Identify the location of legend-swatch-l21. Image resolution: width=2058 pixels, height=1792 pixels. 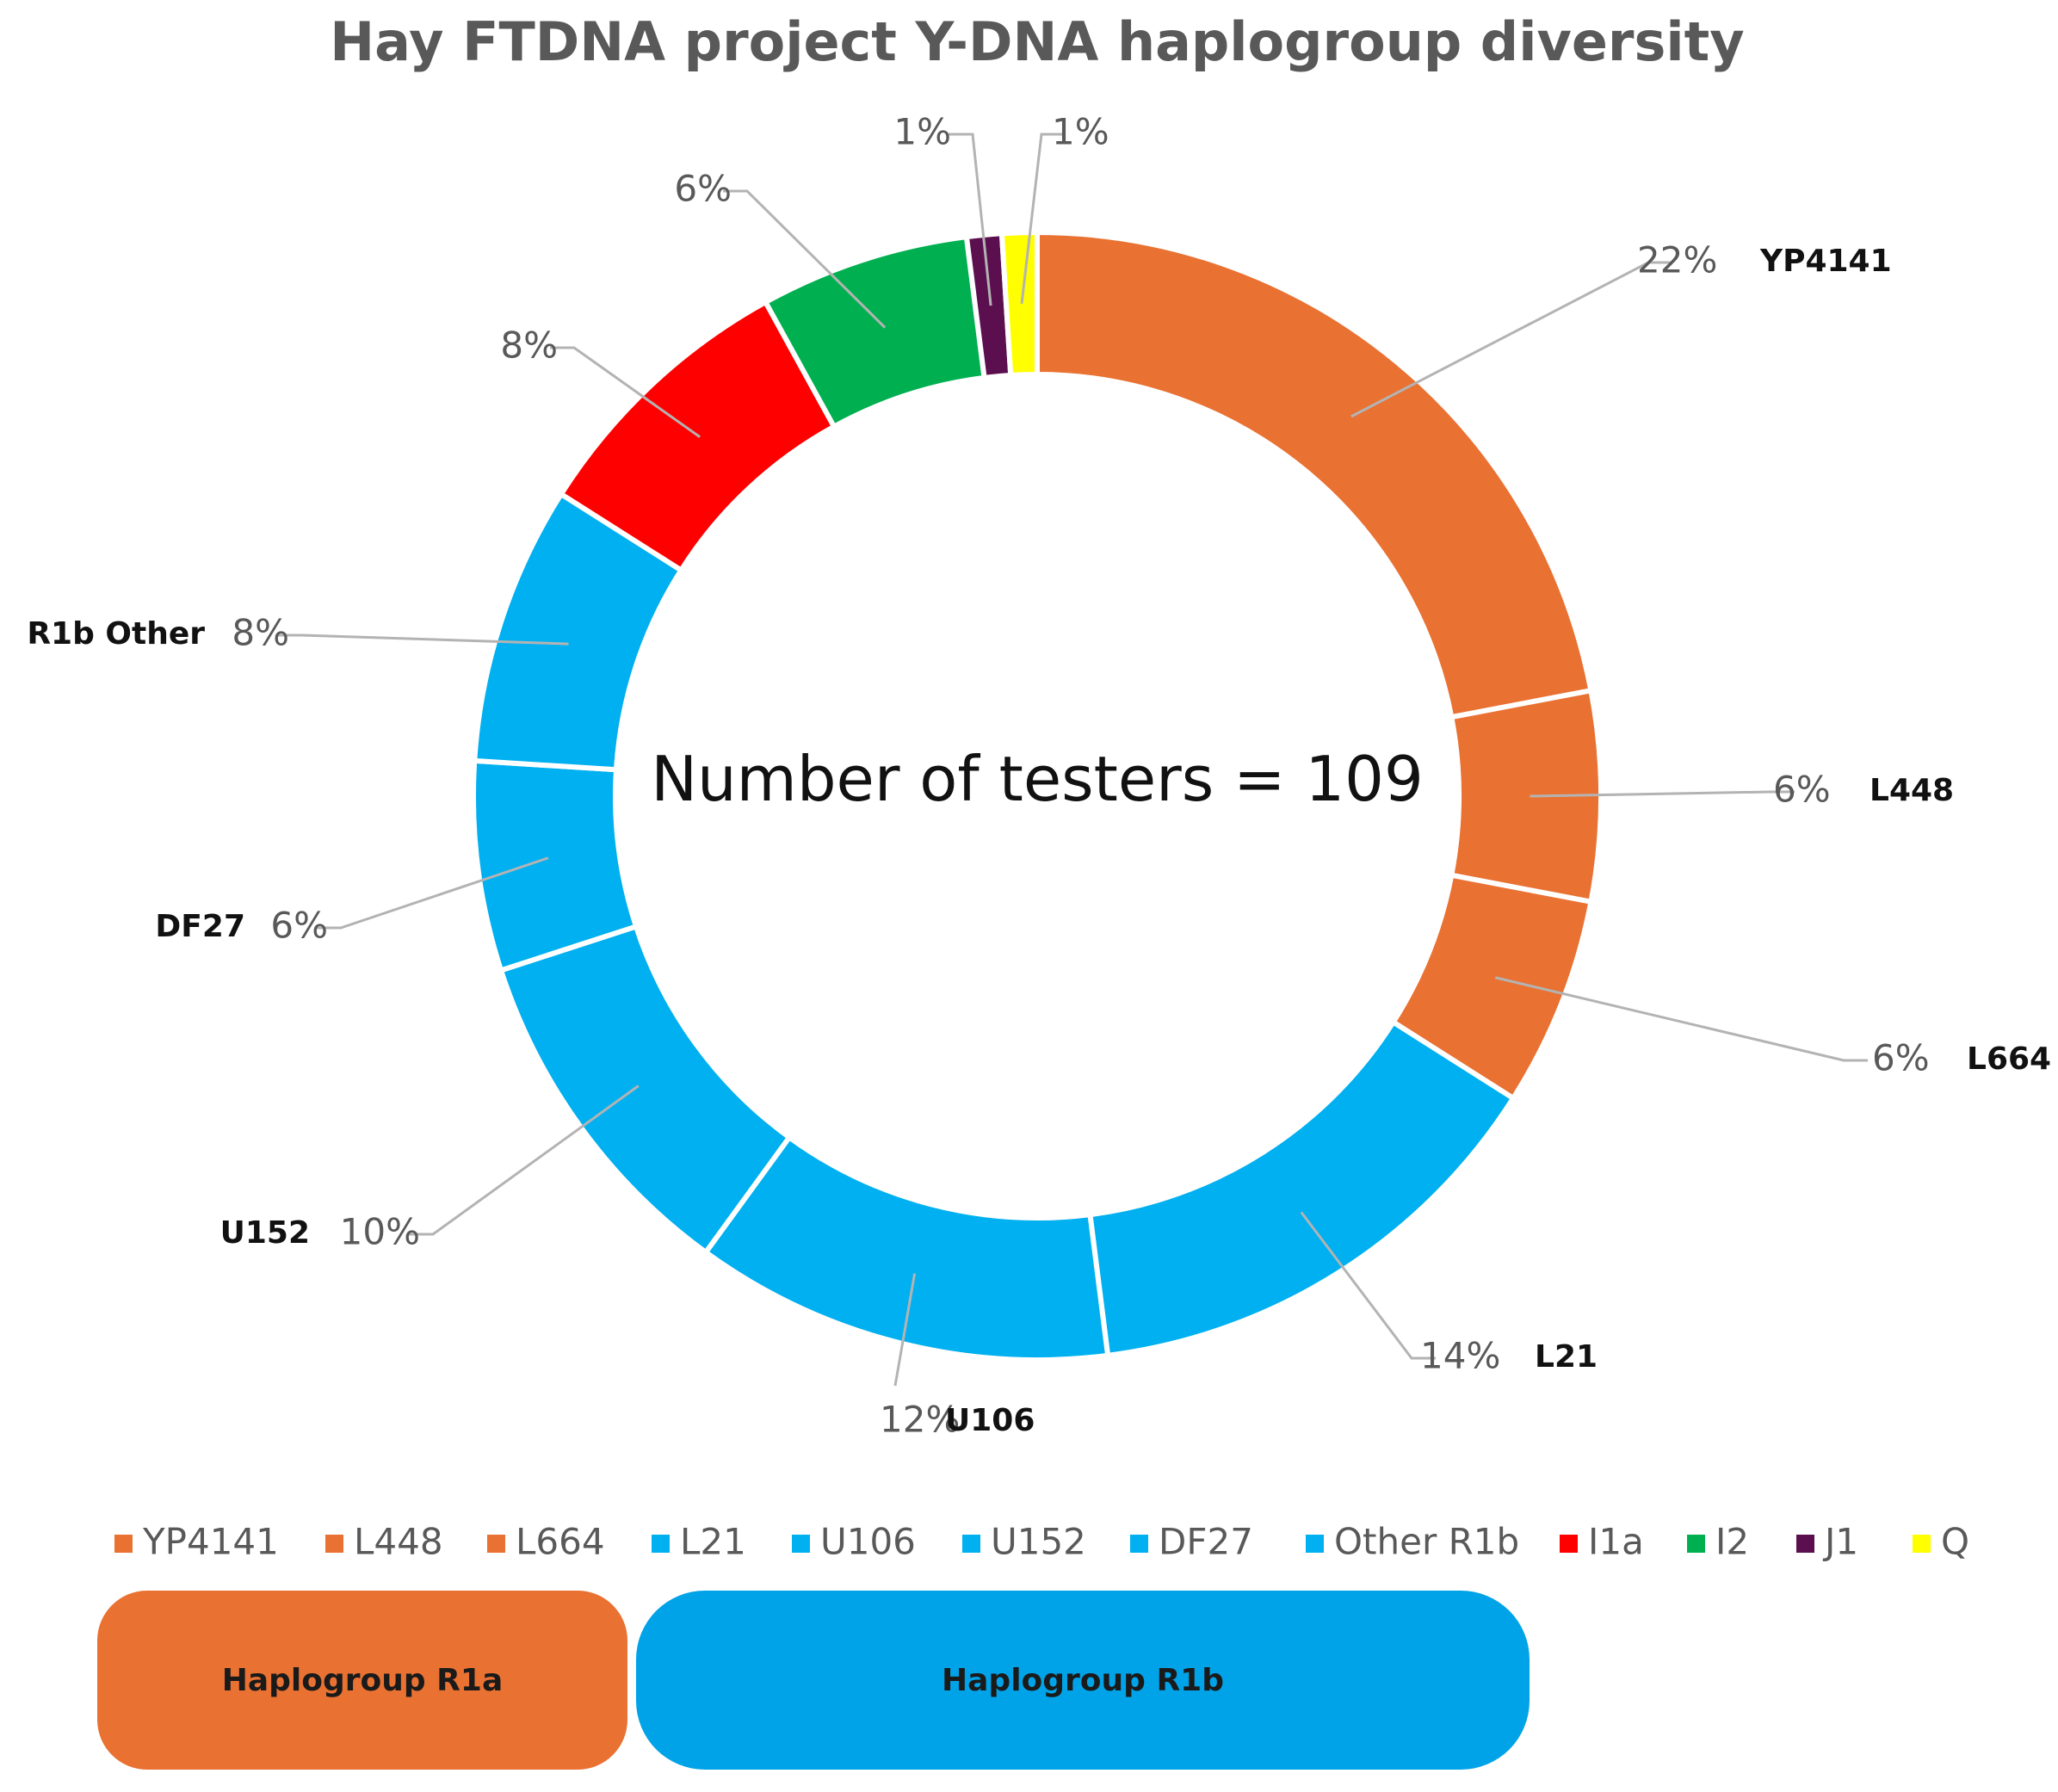
(661, 1544).